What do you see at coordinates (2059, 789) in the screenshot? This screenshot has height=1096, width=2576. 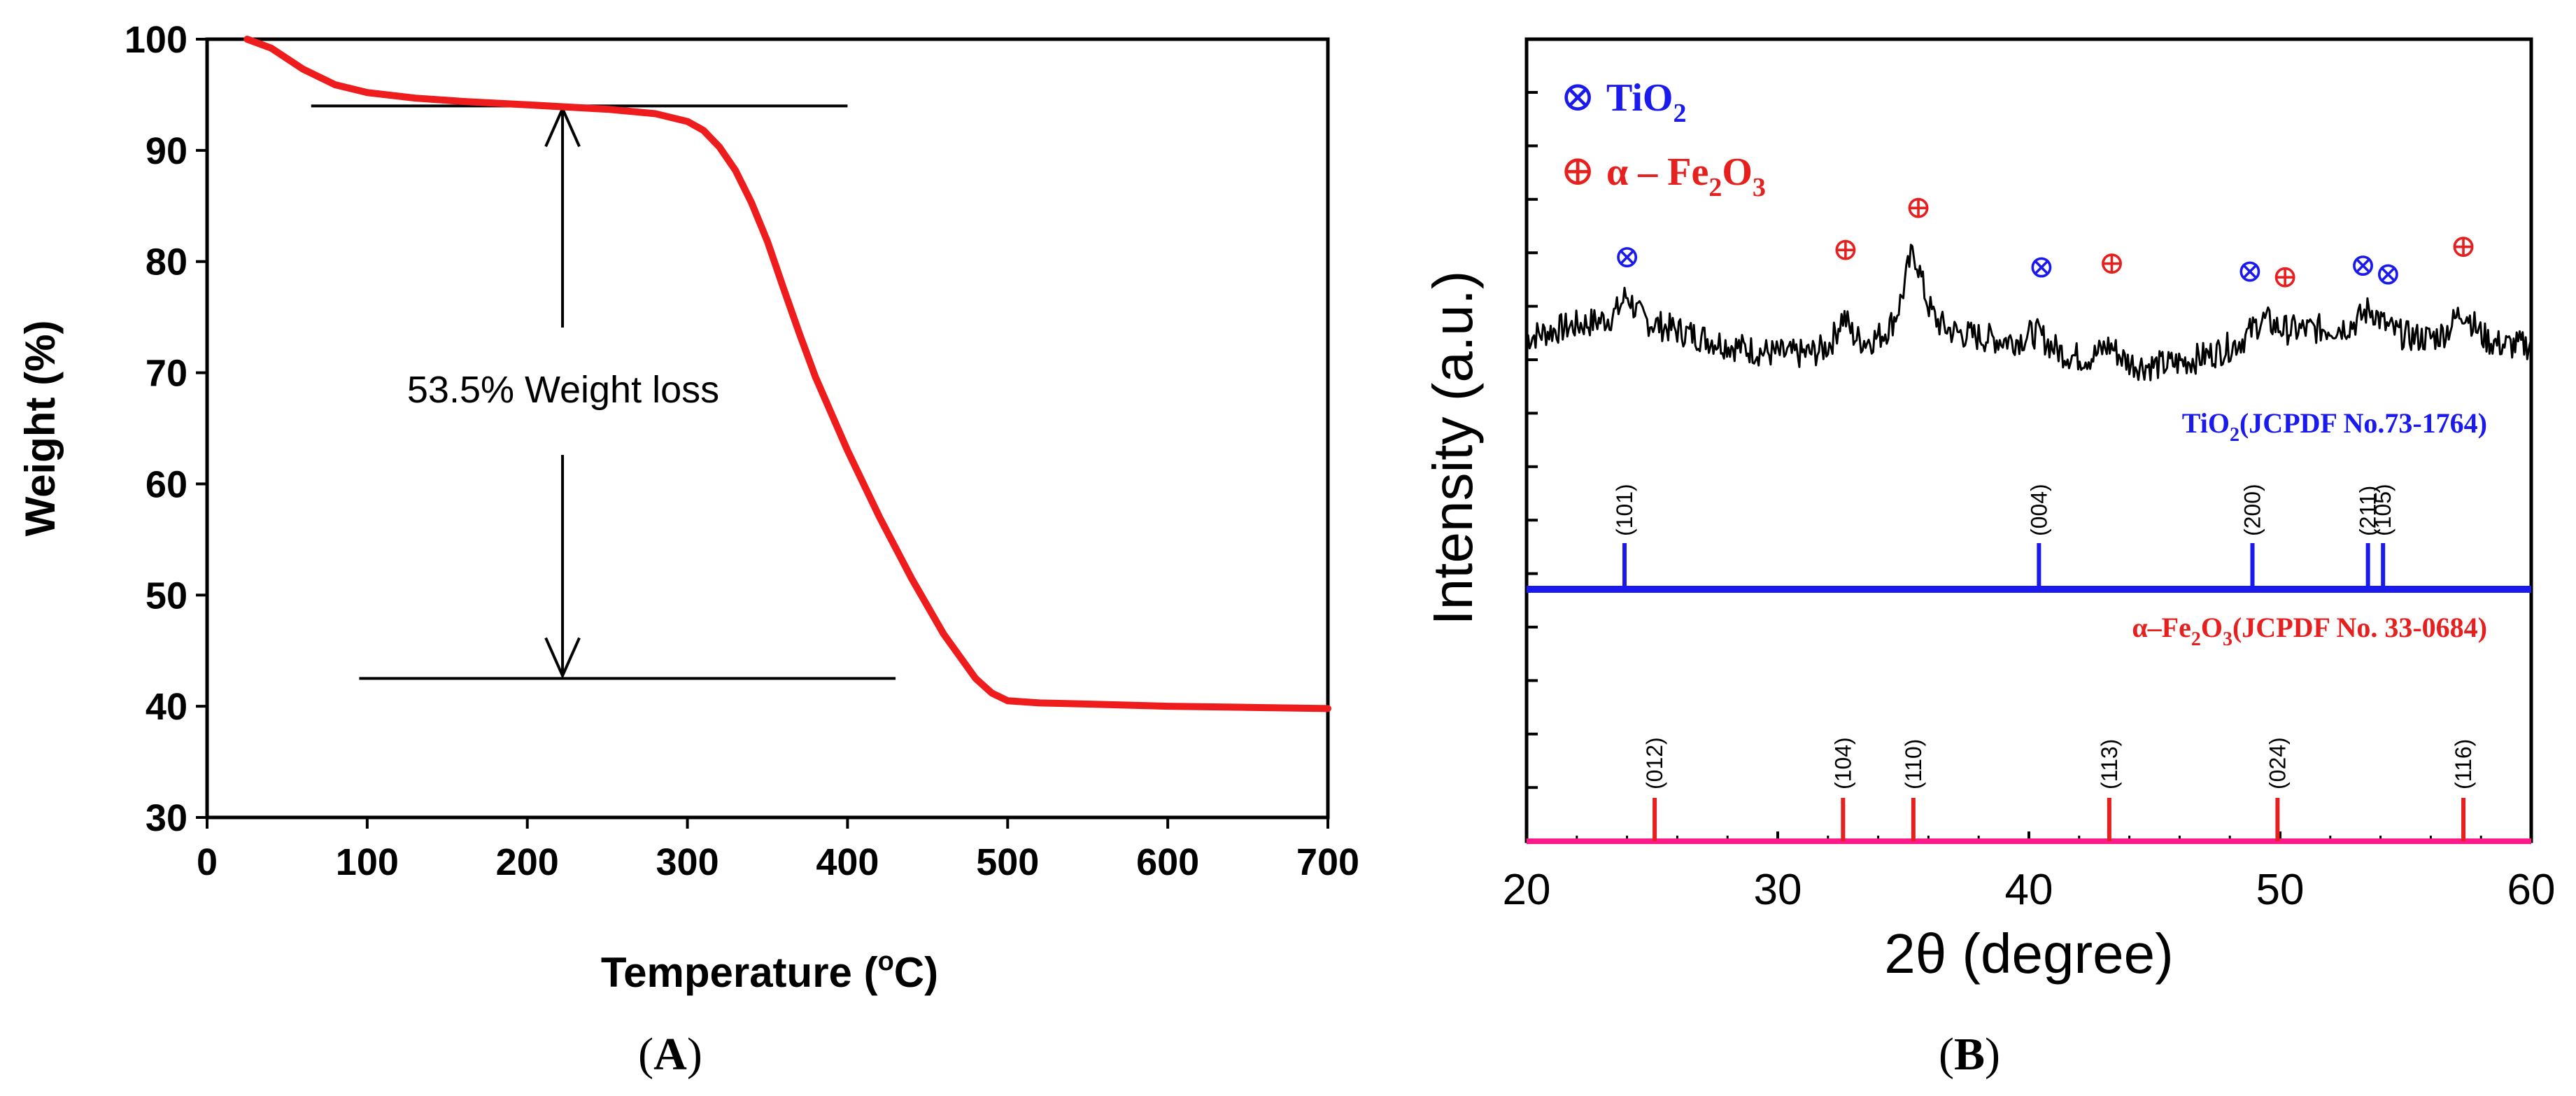 I see `fe2o3-reference-lines: (012) (104) (110) (113) (024) (116)` at bounding box center [2059, 789].